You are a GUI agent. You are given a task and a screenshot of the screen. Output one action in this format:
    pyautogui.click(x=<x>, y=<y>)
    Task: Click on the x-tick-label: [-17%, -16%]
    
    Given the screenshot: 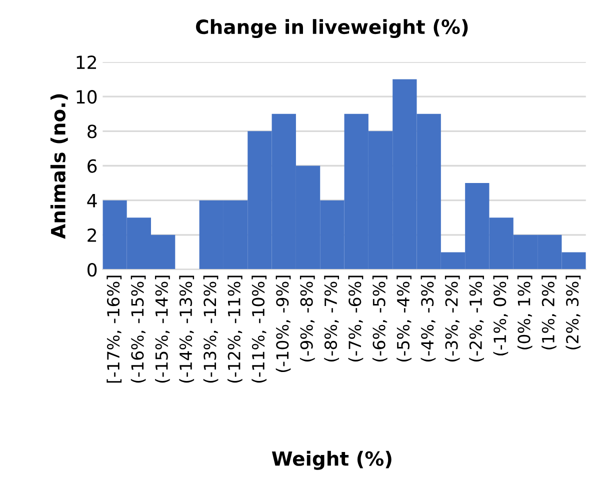 What is the action you would take?
    pyautogui.click(x=114, y=329)
    